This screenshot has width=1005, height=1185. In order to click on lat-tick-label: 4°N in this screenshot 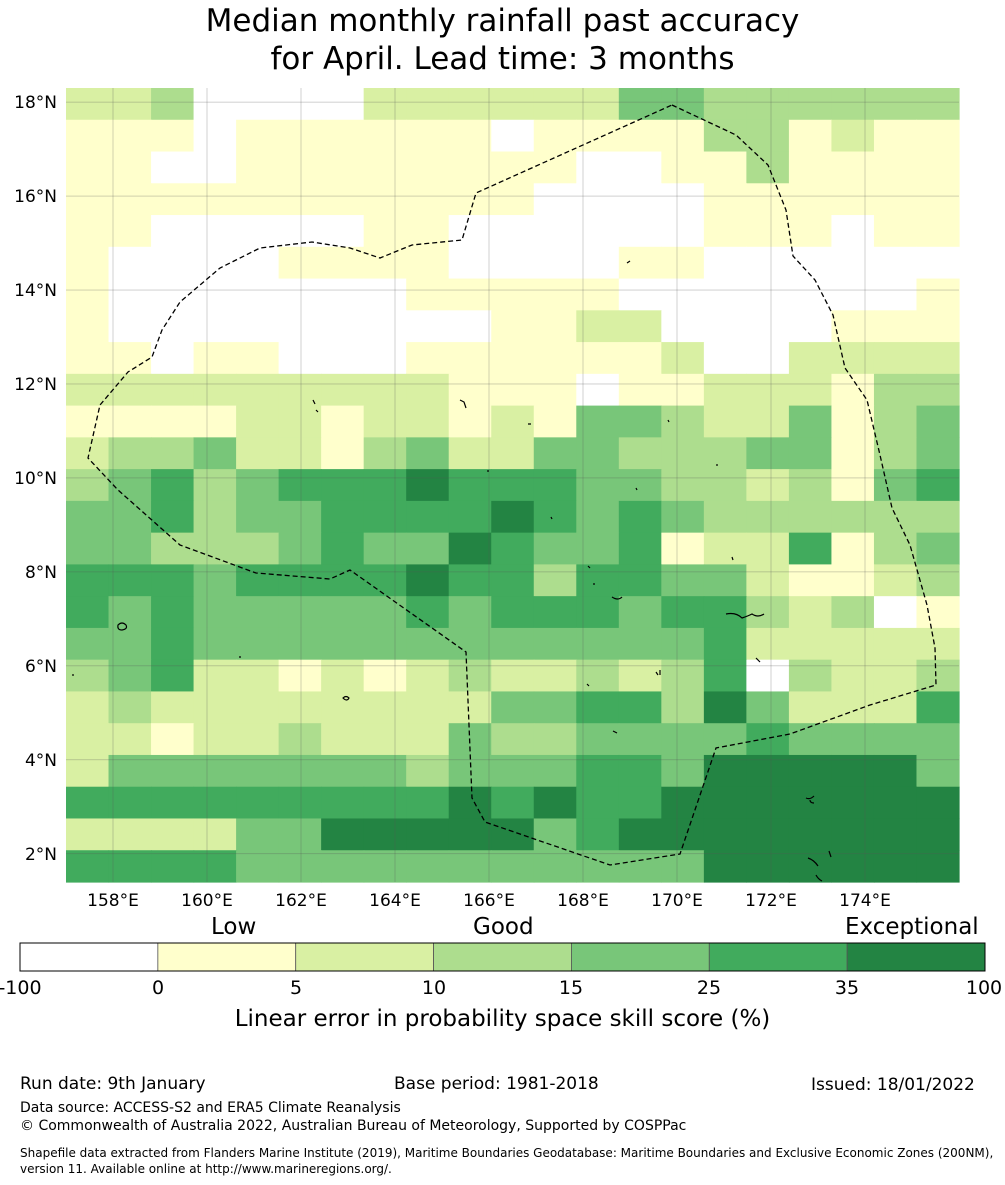, I will do `click(41, 761)`.